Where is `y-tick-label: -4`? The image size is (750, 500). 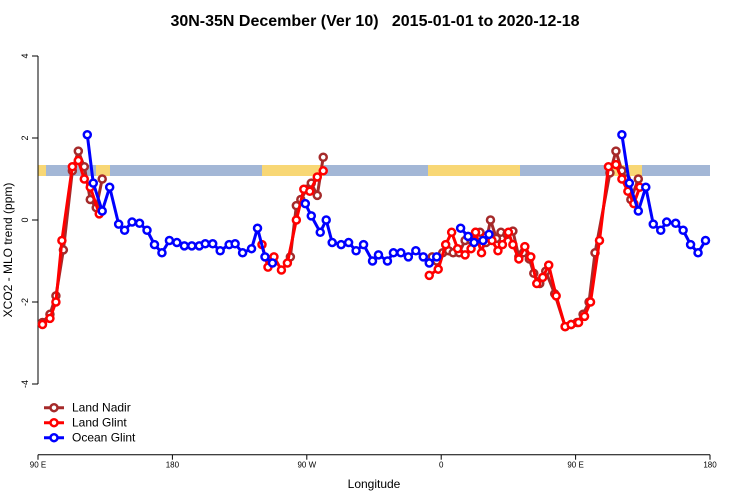 y-tick-label: -4 is located at coordinates (25, 384).